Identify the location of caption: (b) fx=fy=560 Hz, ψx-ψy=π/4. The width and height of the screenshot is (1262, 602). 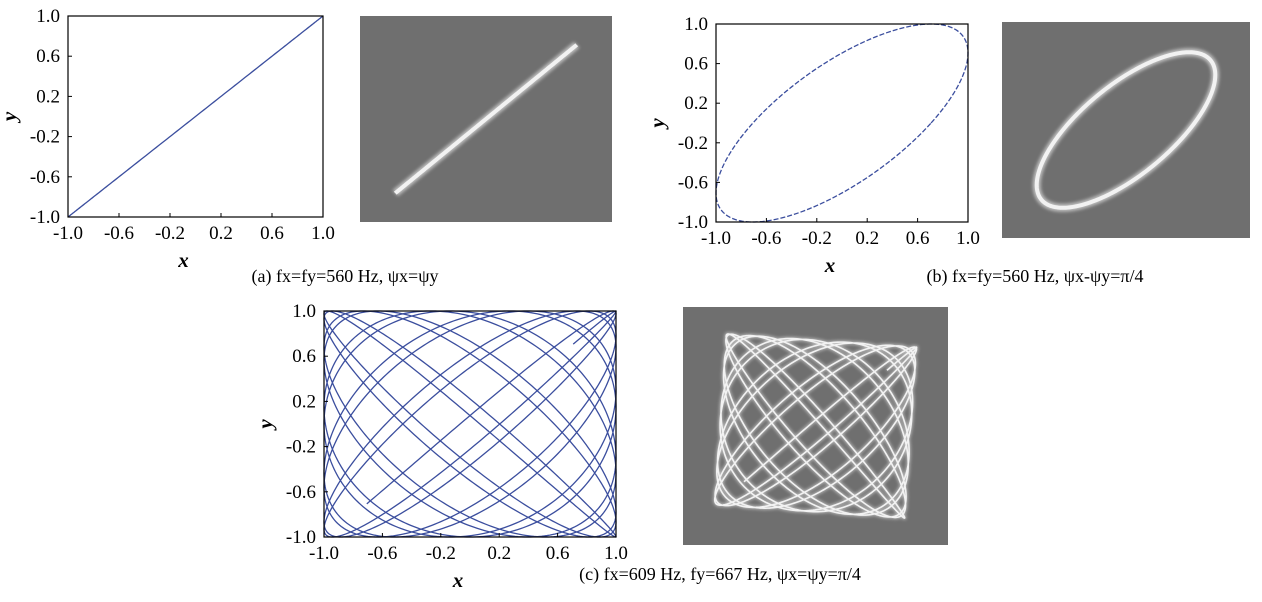
(1034, 276).